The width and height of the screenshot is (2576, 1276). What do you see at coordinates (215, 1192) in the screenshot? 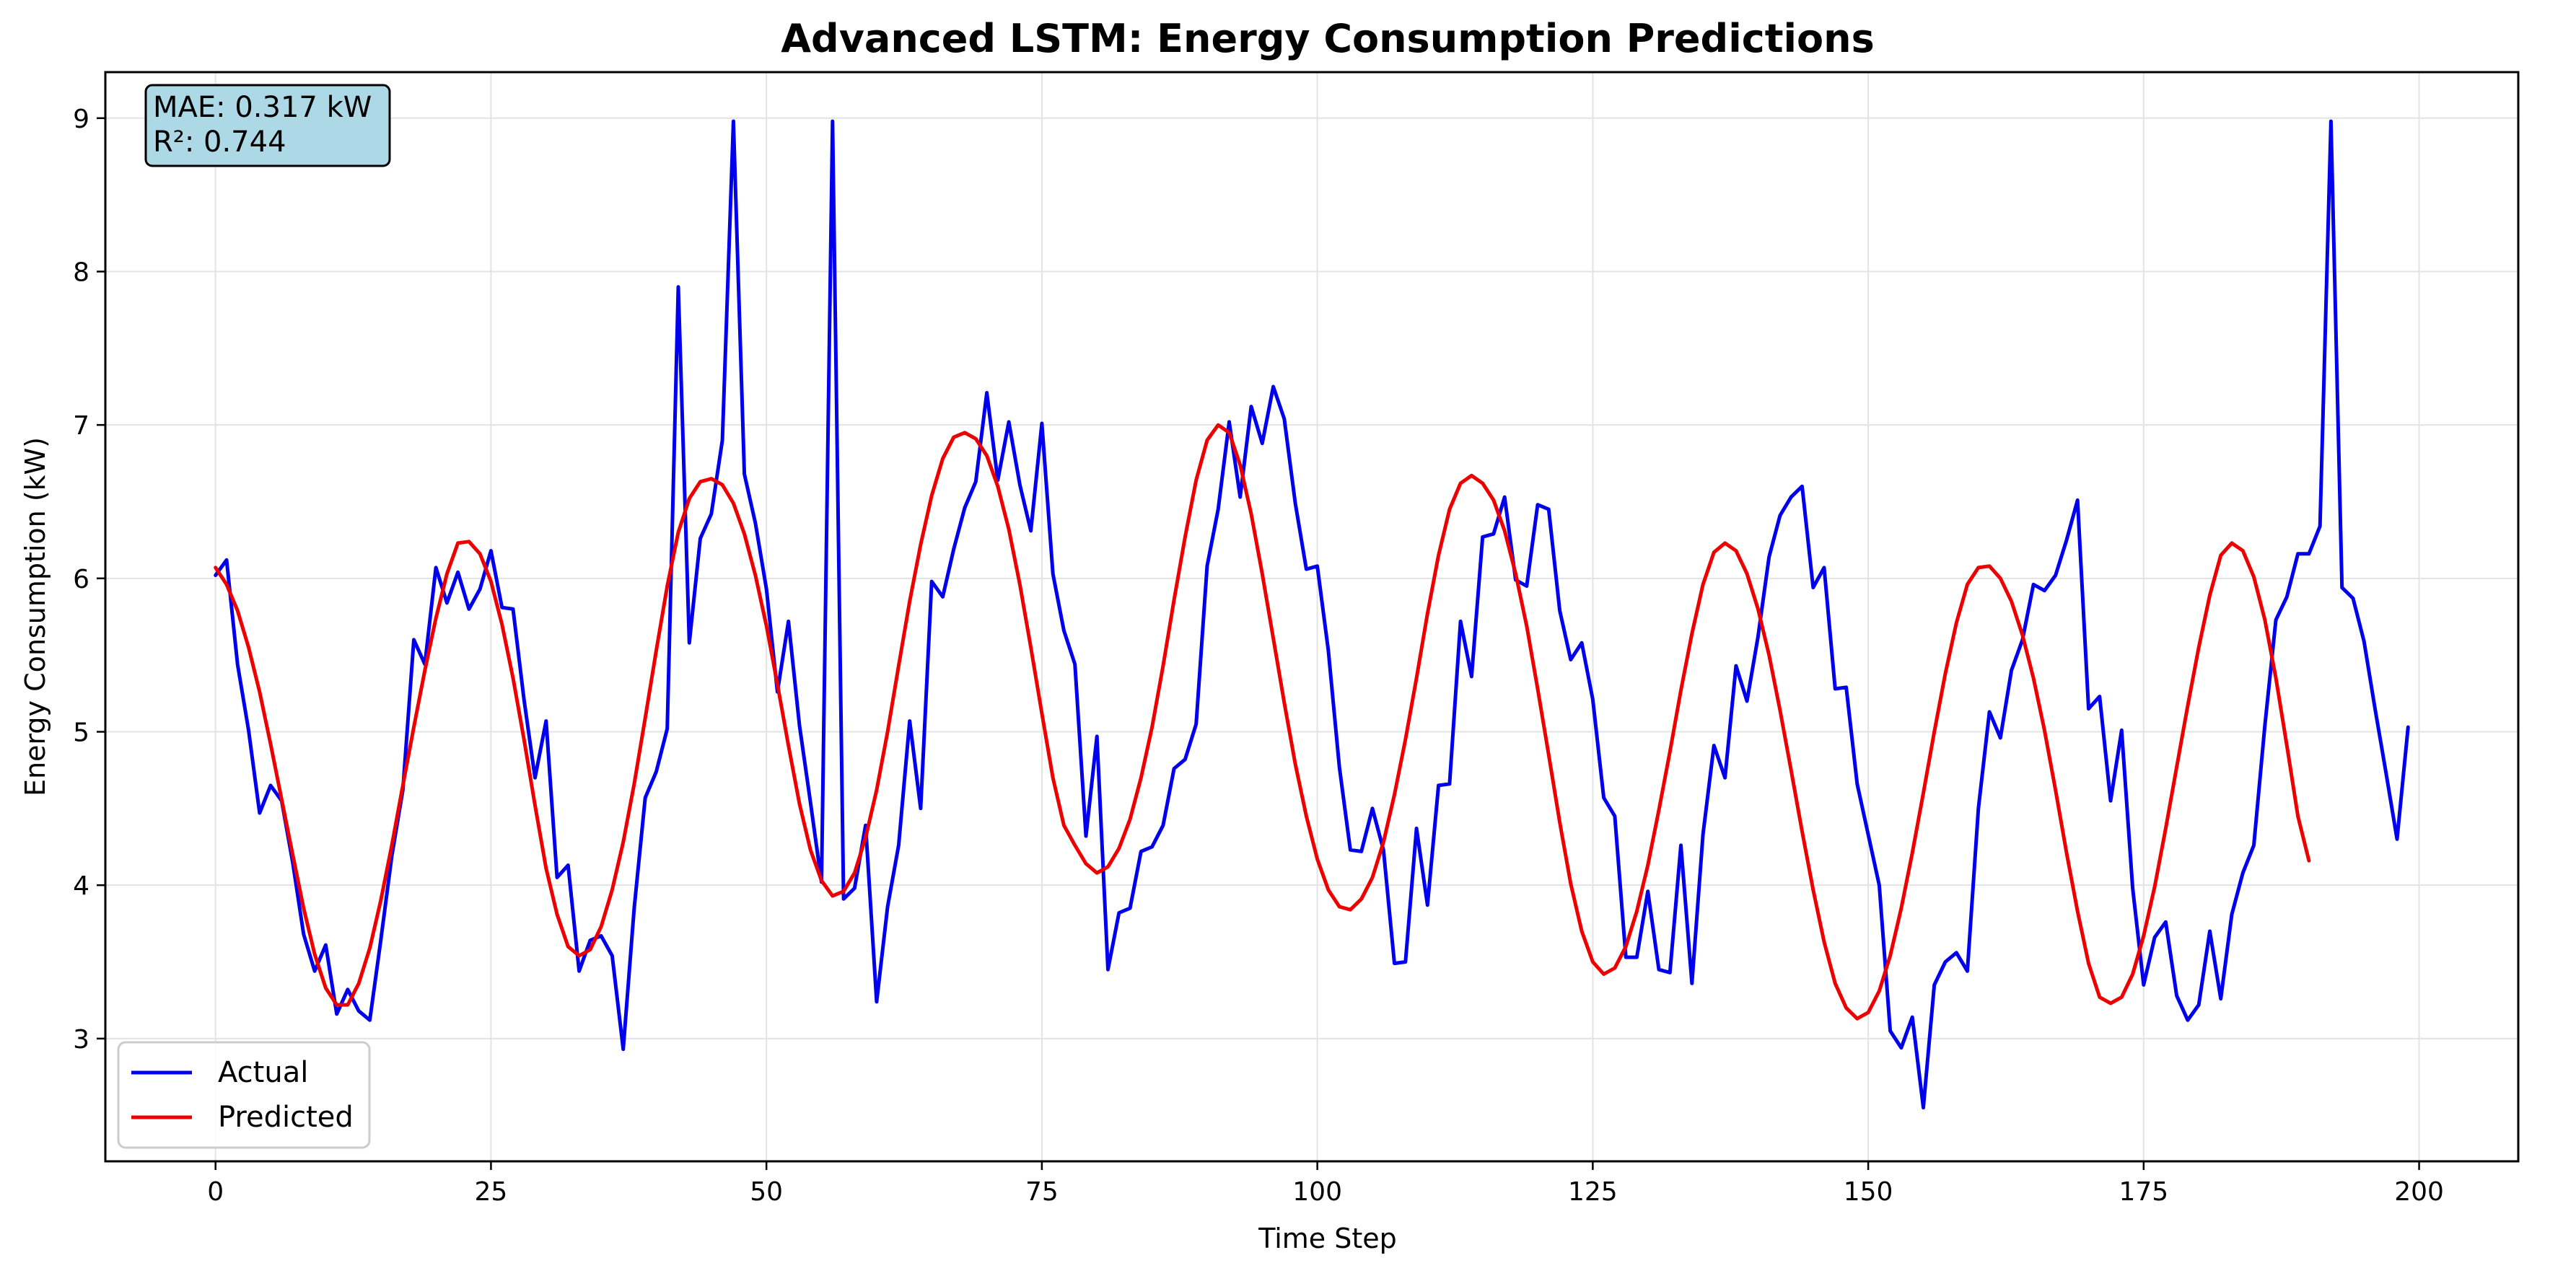
I see `x-tick-label: 0` at bounding box center [215, 1192].